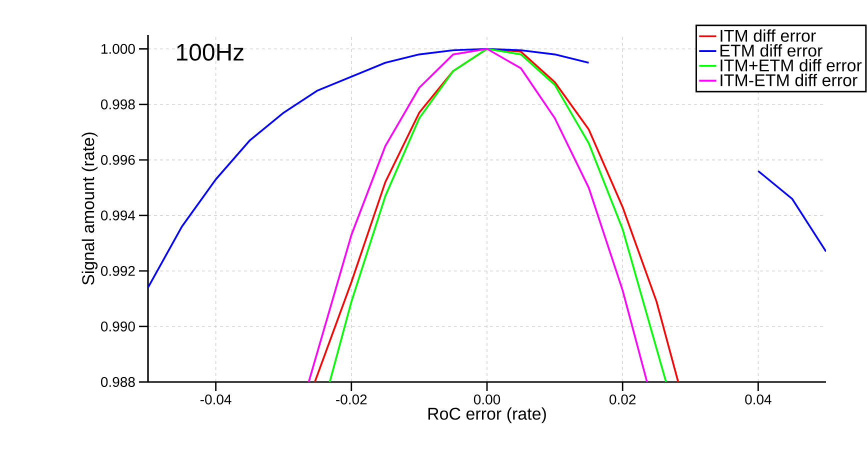 Image resolution: width=867 pixels, height=467 pixels. What do you see at coordinates (117, 327) in the screenshot?
I see `y-tick-label: 0.990` at bounding box center [117, 327].